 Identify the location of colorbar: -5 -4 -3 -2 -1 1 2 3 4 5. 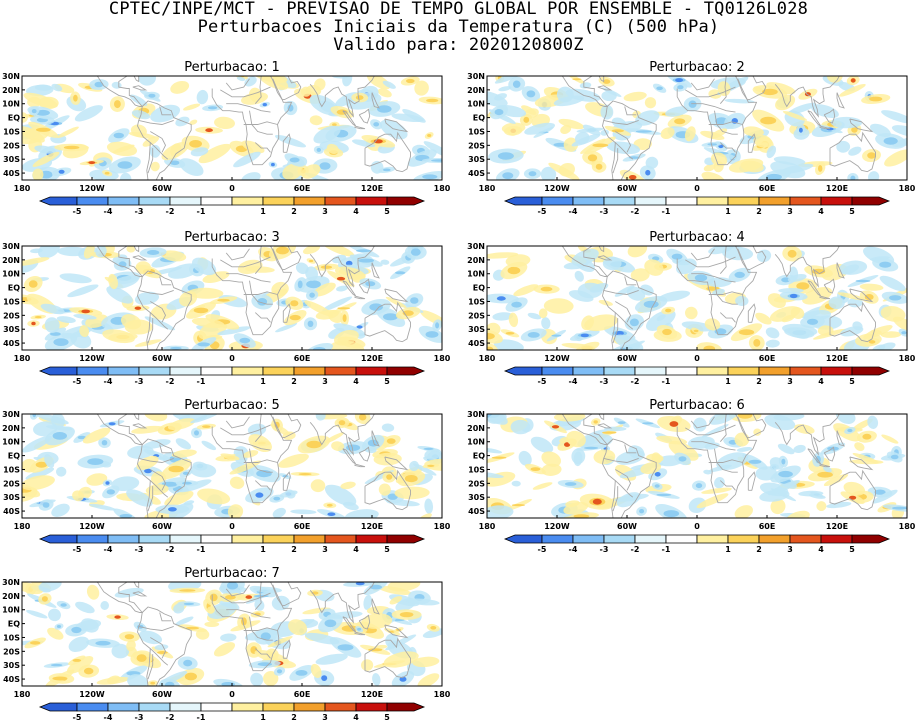
(232, 376).